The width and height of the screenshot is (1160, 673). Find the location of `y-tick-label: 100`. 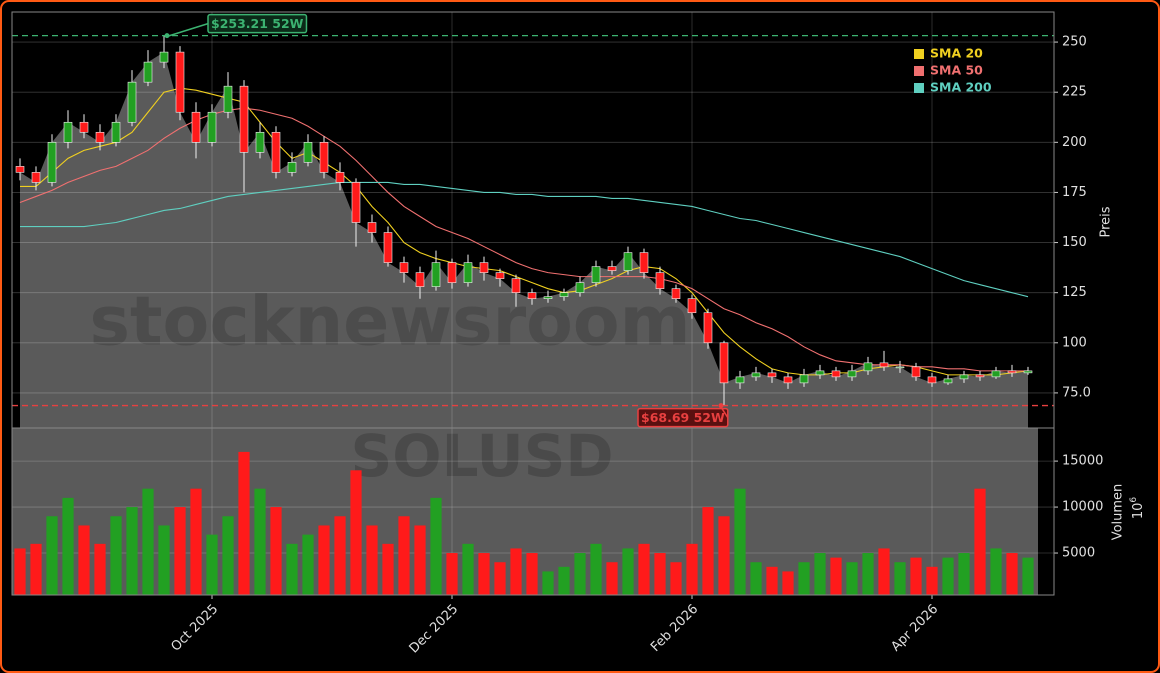

y-tick-label: 100 is located at coordinates (1074, 342).